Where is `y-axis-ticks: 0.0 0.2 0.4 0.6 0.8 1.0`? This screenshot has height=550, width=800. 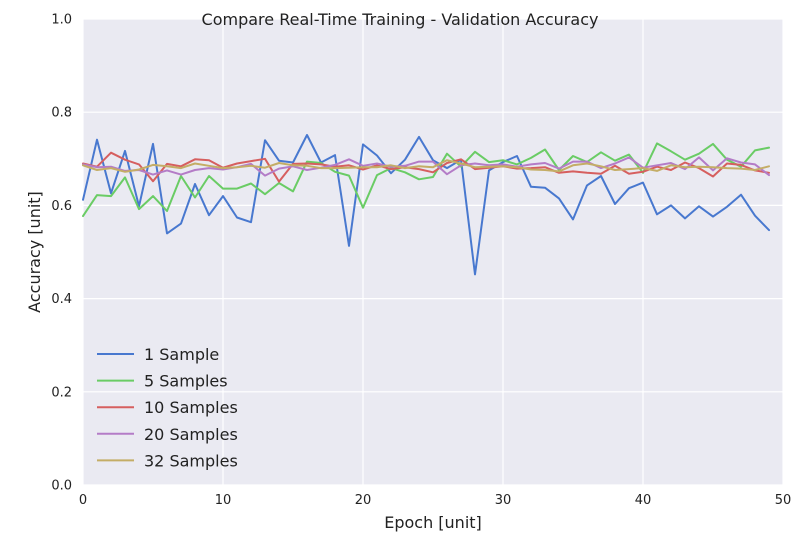 y-axis-ticks: 0.0 0.2 0.4 0.6 0.8 1.0 is located at coordinates (61, 253).